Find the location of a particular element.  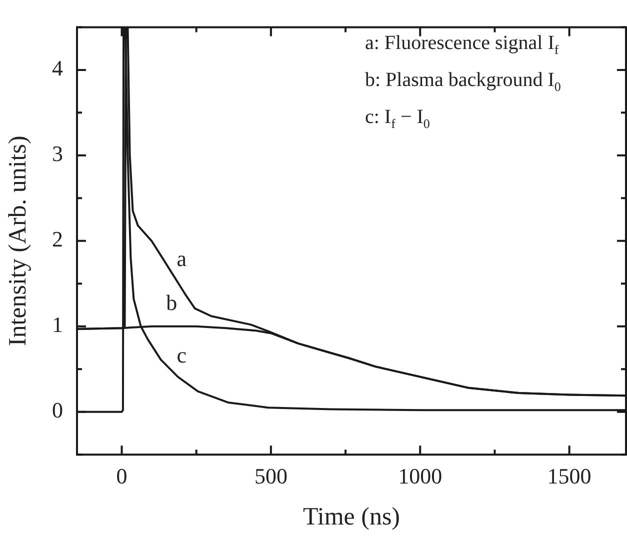

annotation: a: Fluorescence signal I$_{f}$ is located at coordinates (462, 45).